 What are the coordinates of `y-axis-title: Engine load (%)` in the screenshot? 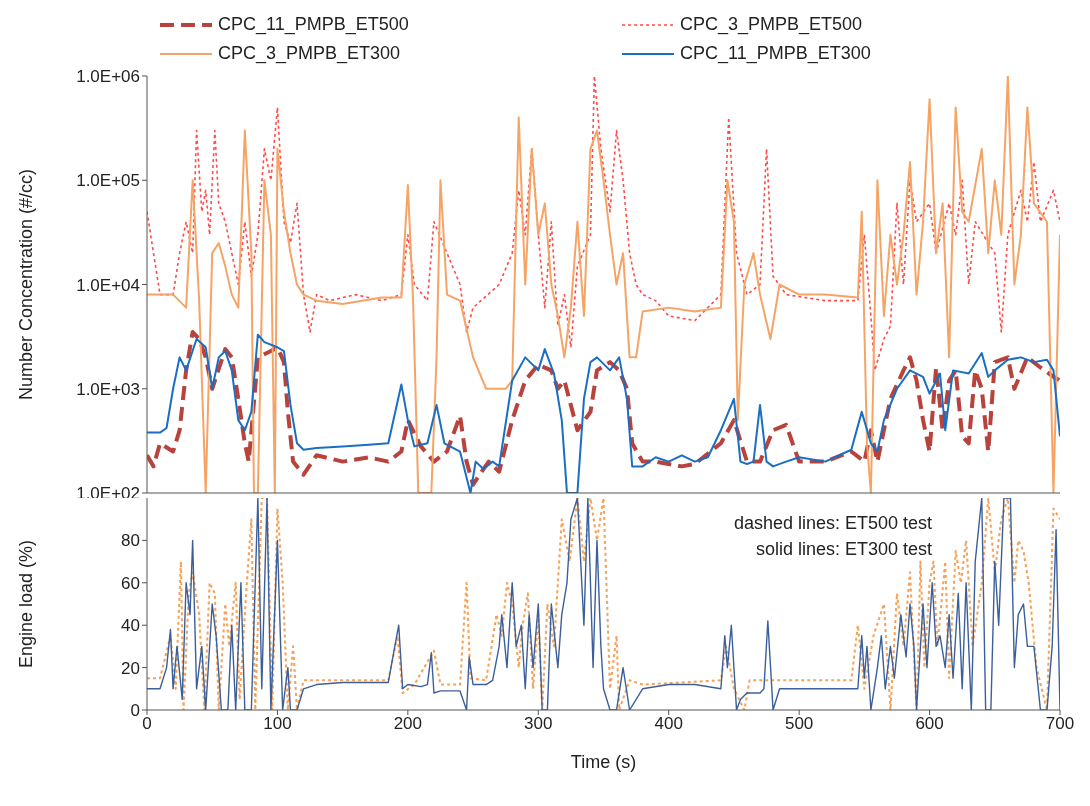 It's located at (26, 604).